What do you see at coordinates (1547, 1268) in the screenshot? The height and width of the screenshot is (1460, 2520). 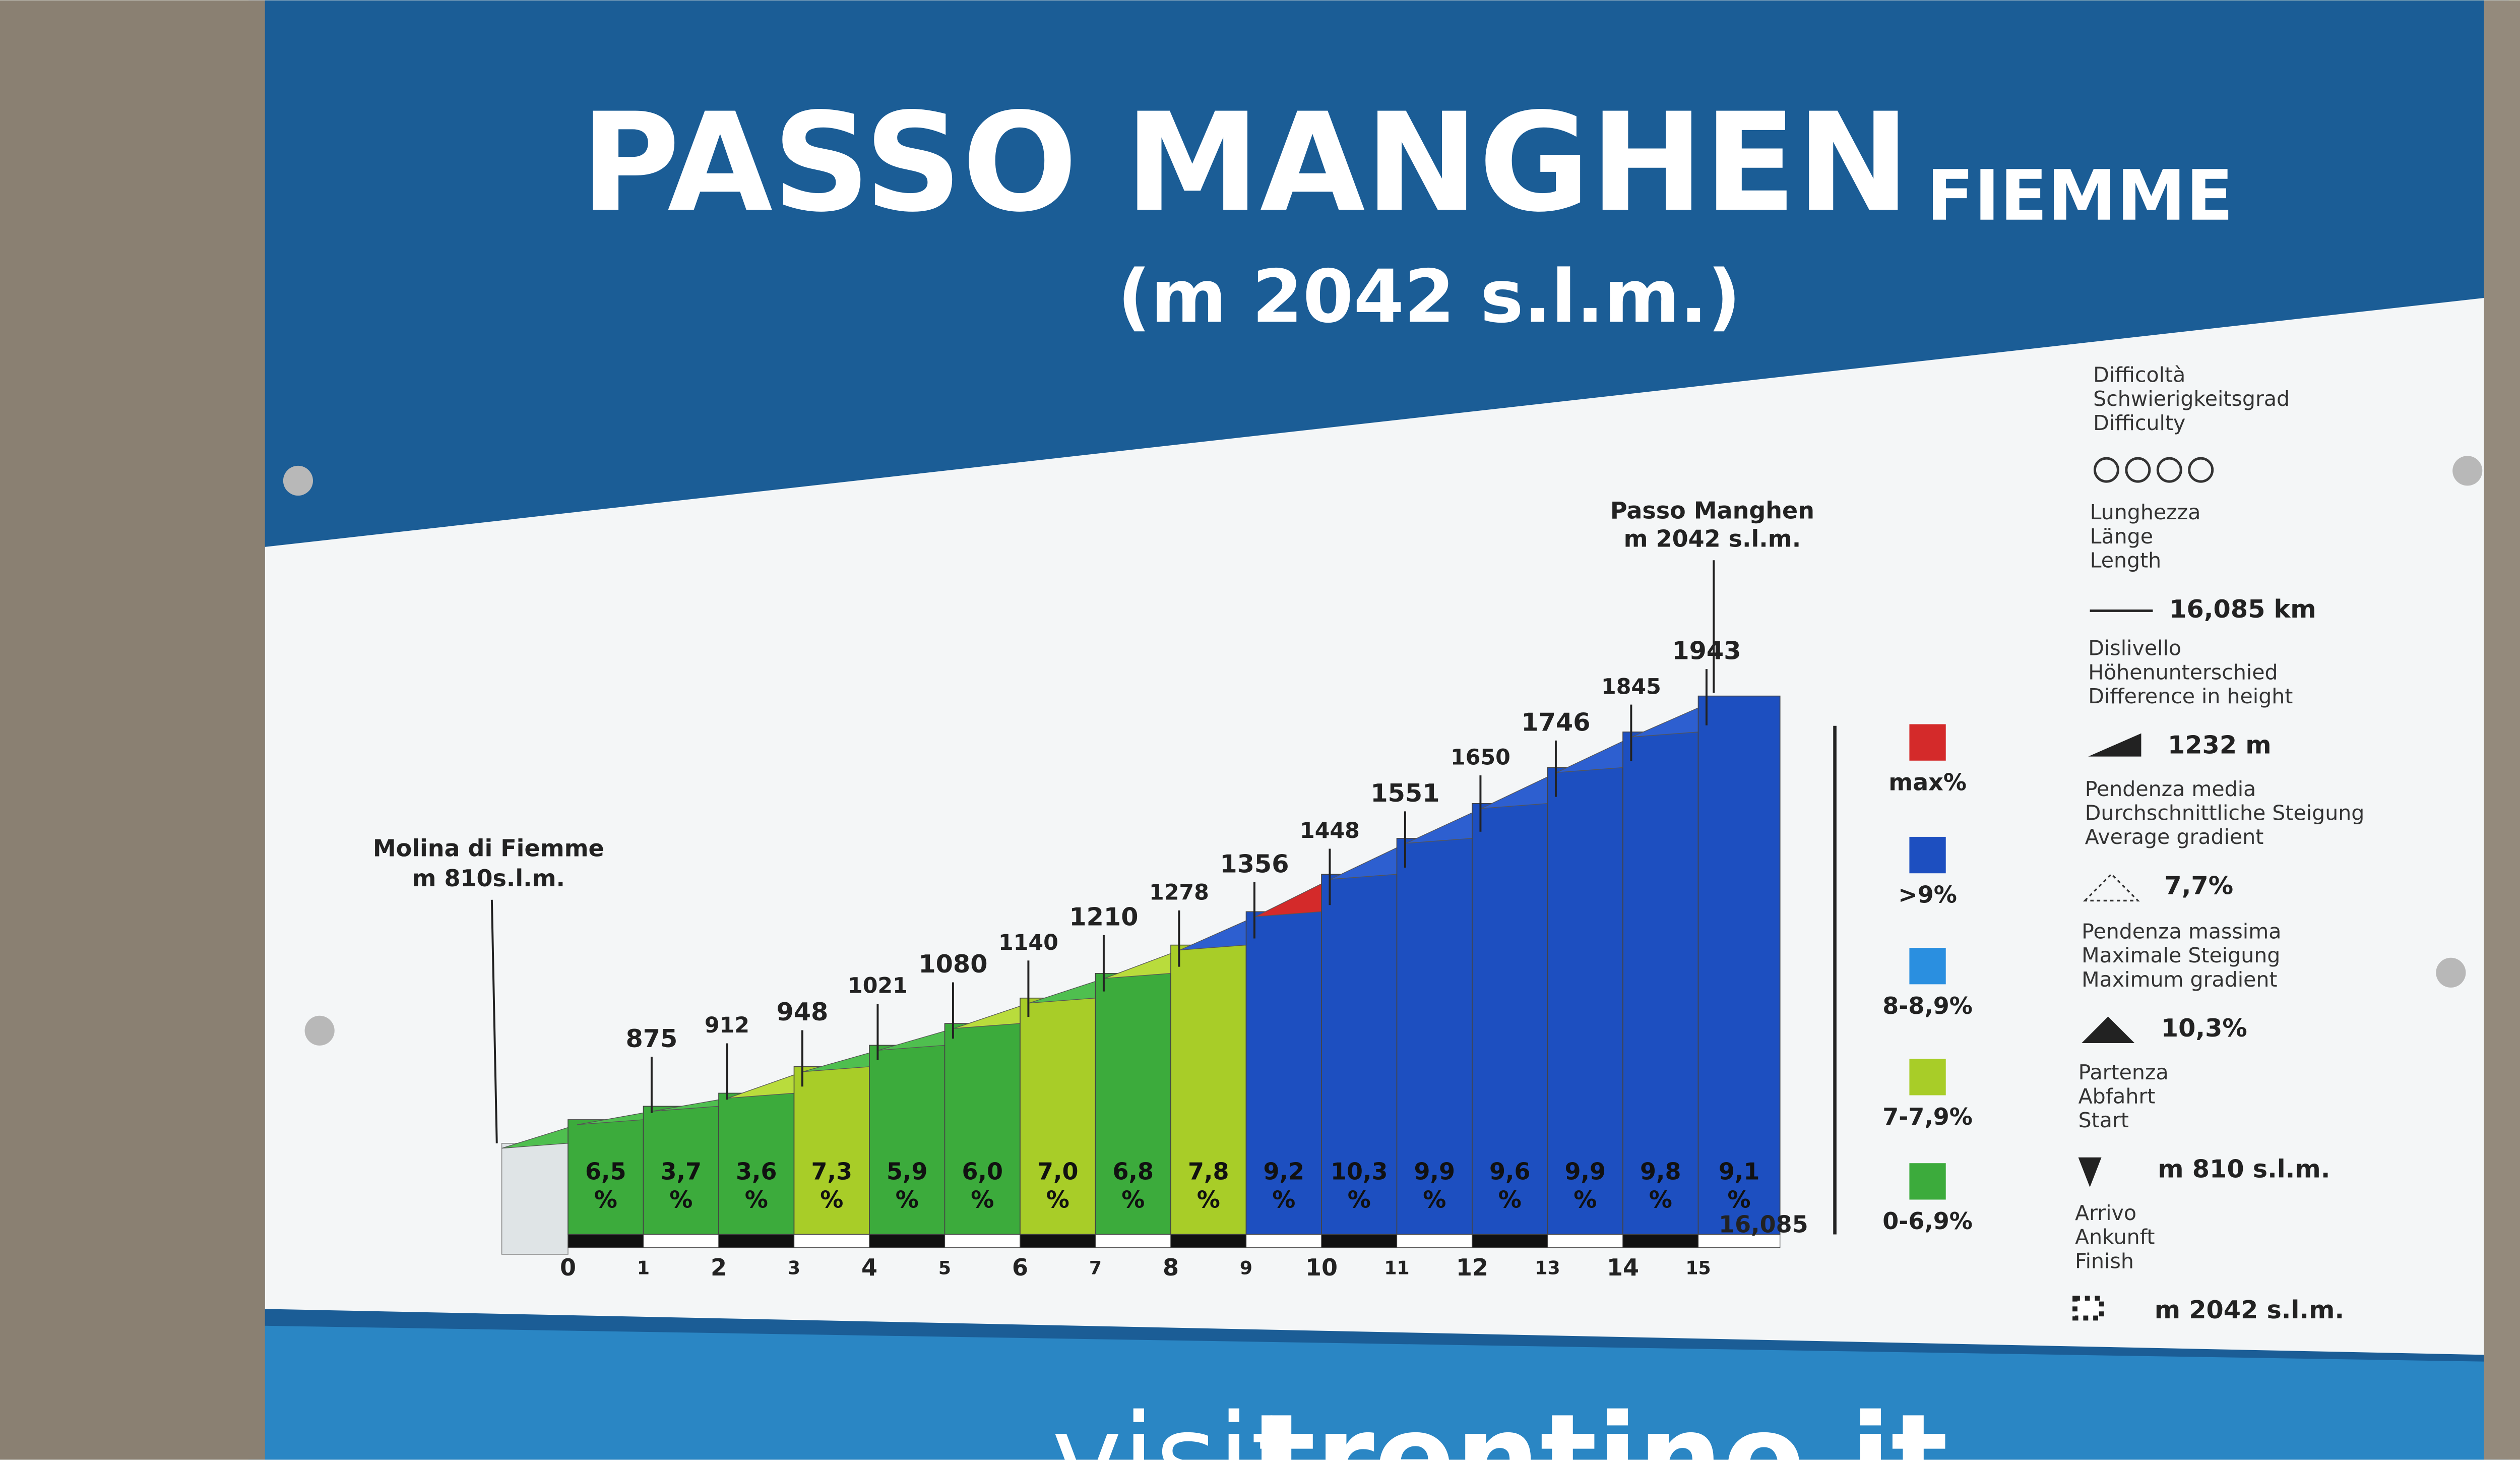 I see `km-label: 13` at bounding box center [1547, 1268].